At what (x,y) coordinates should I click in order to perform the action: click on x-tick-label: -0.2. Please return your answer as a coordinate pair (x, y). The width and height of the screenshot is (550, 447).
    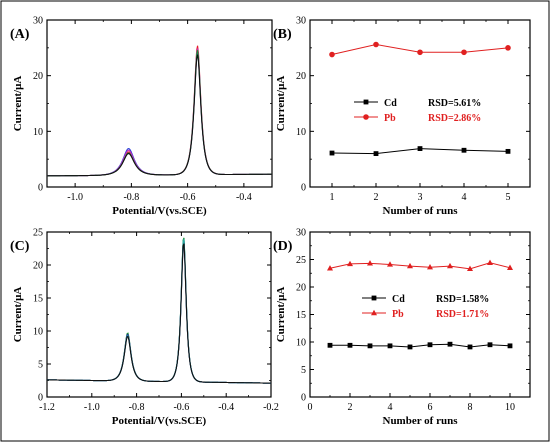
    Looking at the image, I should click on (271, 407).